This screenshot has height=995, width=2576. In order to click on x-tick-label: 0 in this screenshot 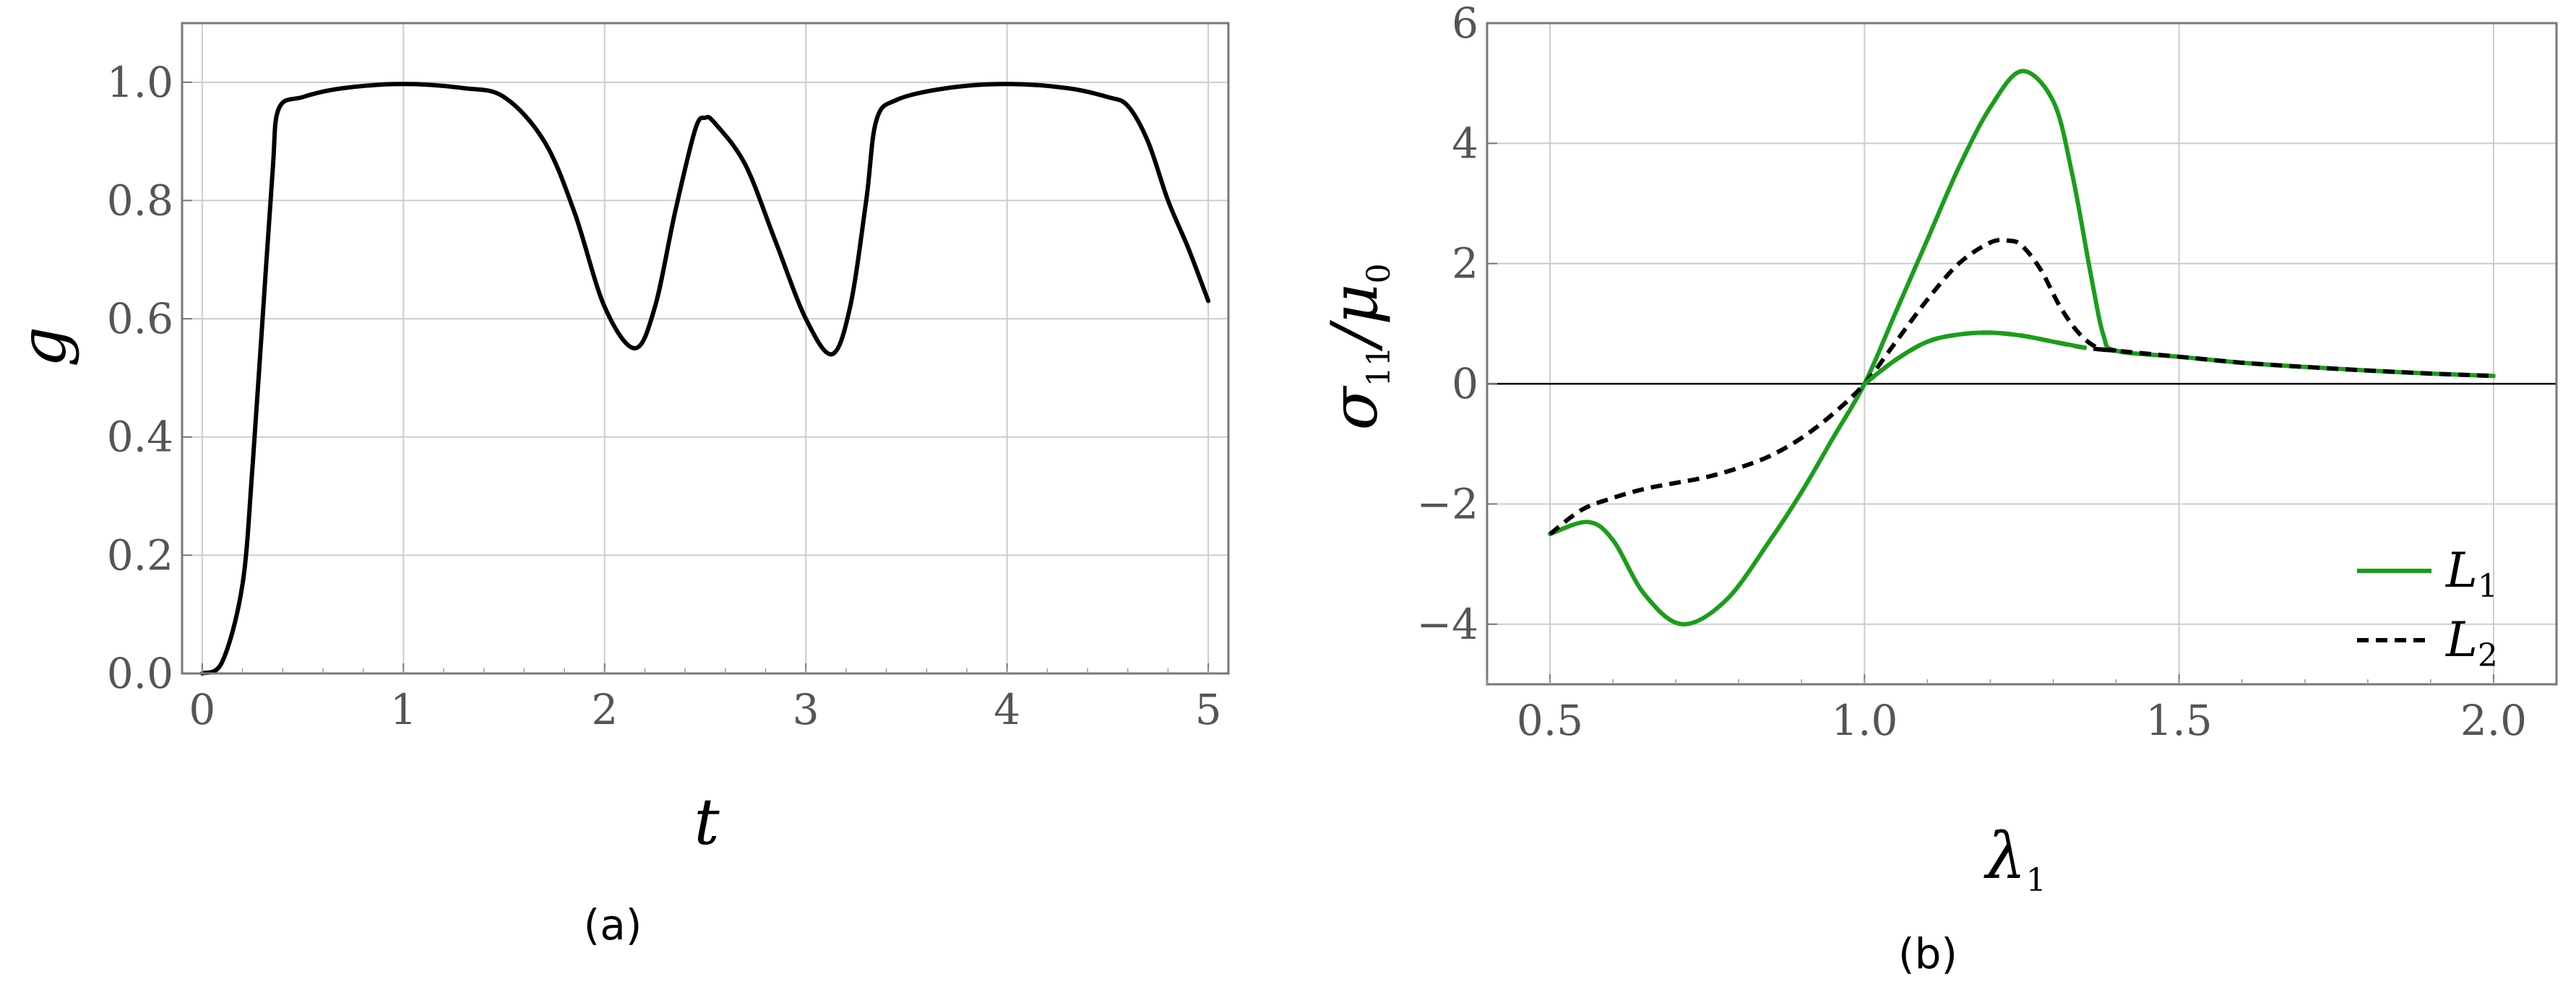, I will do `click(202, 709)`.